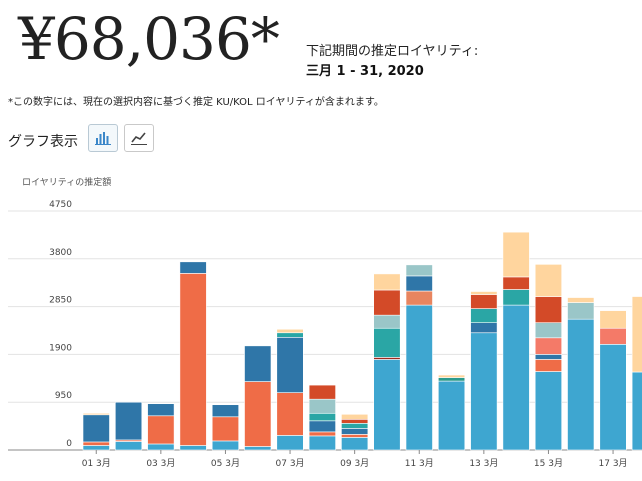 The width and height of the screenshot is (642, 481). I want to click on x-tick-label: 09 3月, so click(354, 463).